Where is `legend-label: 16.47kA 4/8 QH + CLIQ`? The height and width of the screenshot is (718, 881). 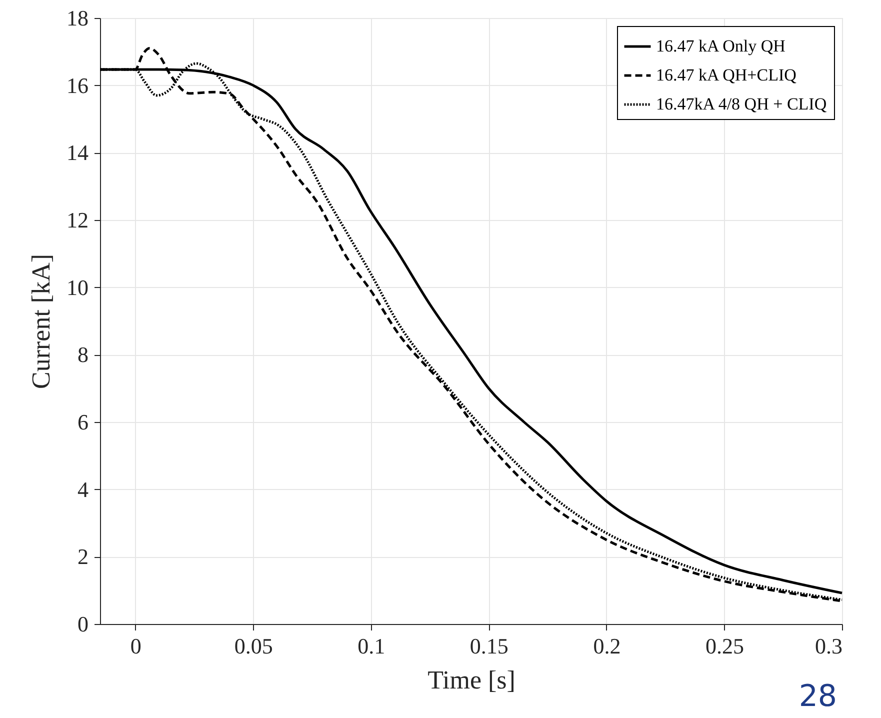 legend-label: 16.47kA 4/8 QH + CLIQ is located at coordinates (741, 104).